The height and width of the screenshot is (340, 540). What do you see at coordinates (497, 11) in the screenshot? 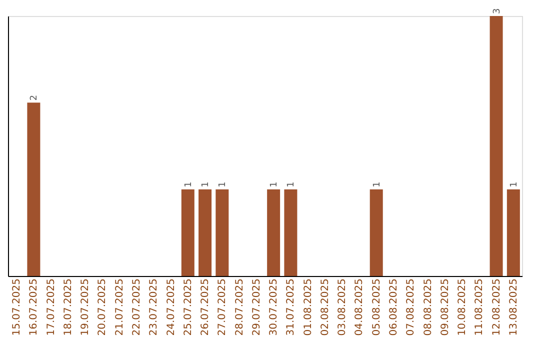
I see `data-label: 3` at bounding box center [497, 11].